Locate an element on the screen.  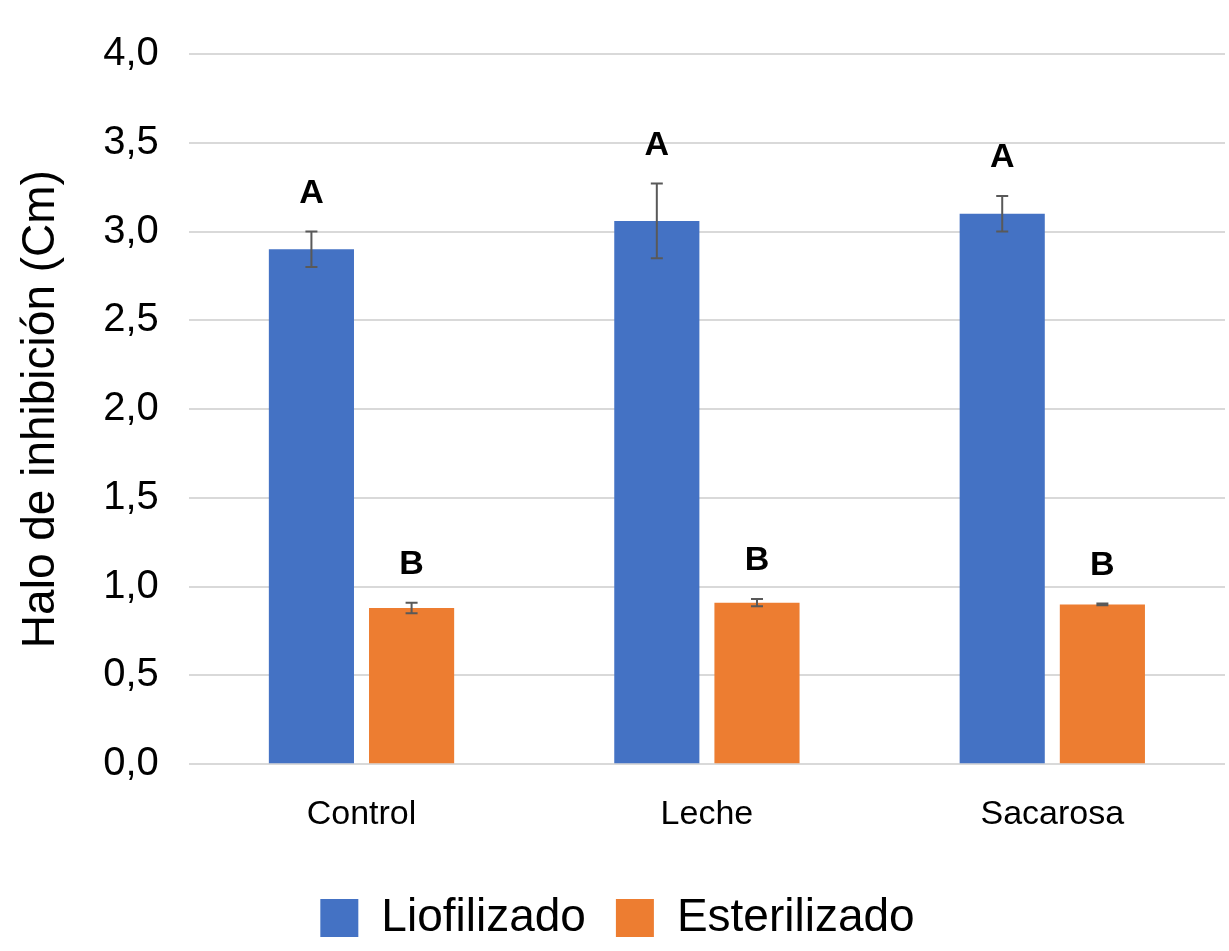
y-tick-label: 2,5 is located at coordinates (131, 317).